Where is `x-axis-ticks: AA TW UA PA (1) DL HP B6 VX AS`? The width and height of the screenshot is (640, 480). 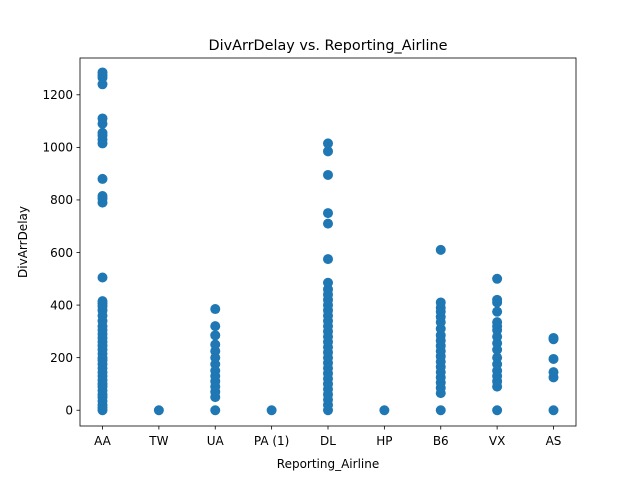 x-axis-ticks: AA TW UA PA (1) DL HP B6 VX AS is located at coordinates (327, 437).